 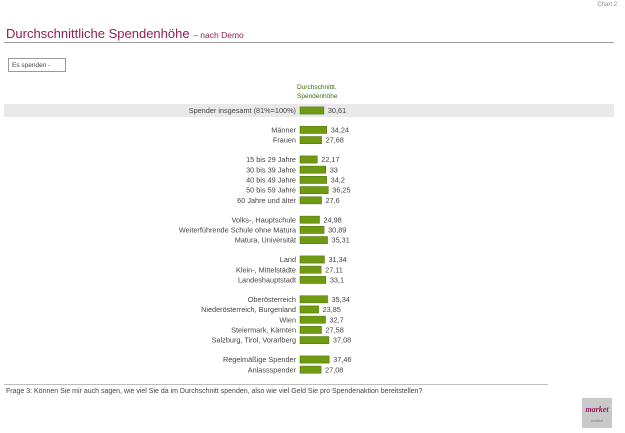 I want to click on category-label: 40 bis 49 Jahre, so click(x=271, y=180).